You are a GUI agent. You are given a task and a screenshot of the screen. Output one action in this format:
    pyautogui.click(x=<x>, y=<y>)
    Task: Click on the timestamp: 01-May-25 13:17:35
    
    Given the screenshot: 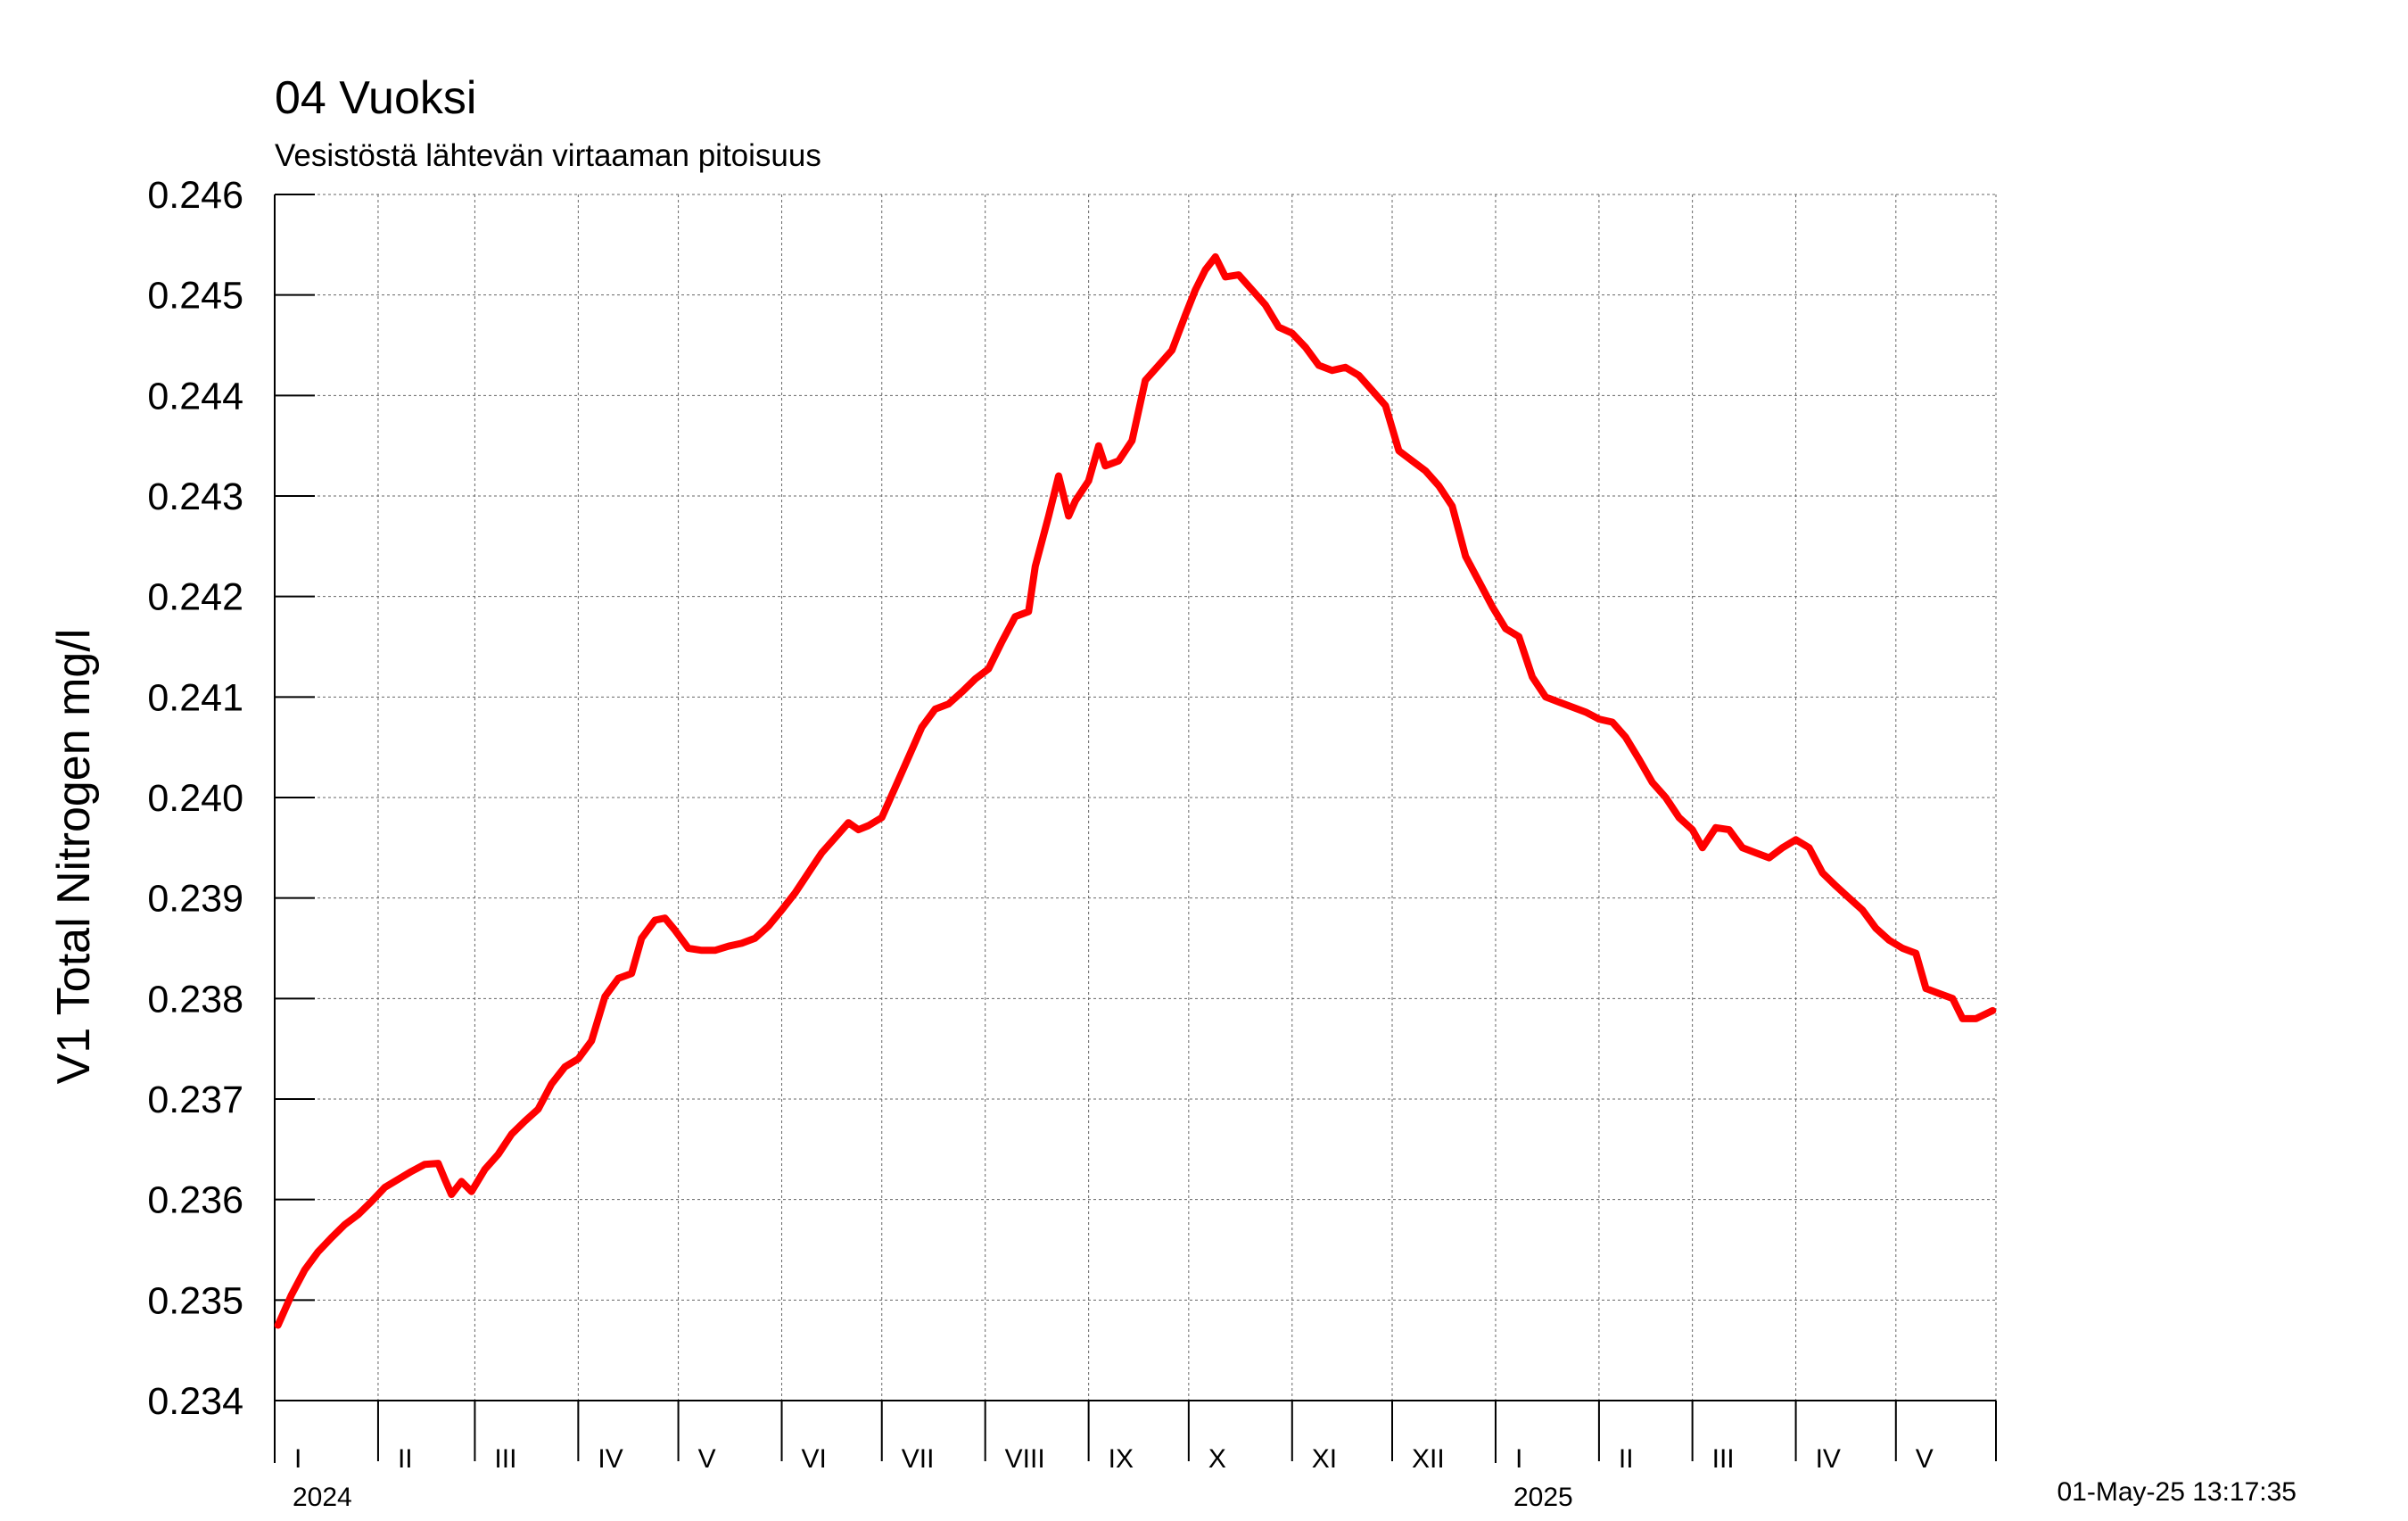 What is the action you would take?
    pyautogui.click(x=2177, y=1492)
    